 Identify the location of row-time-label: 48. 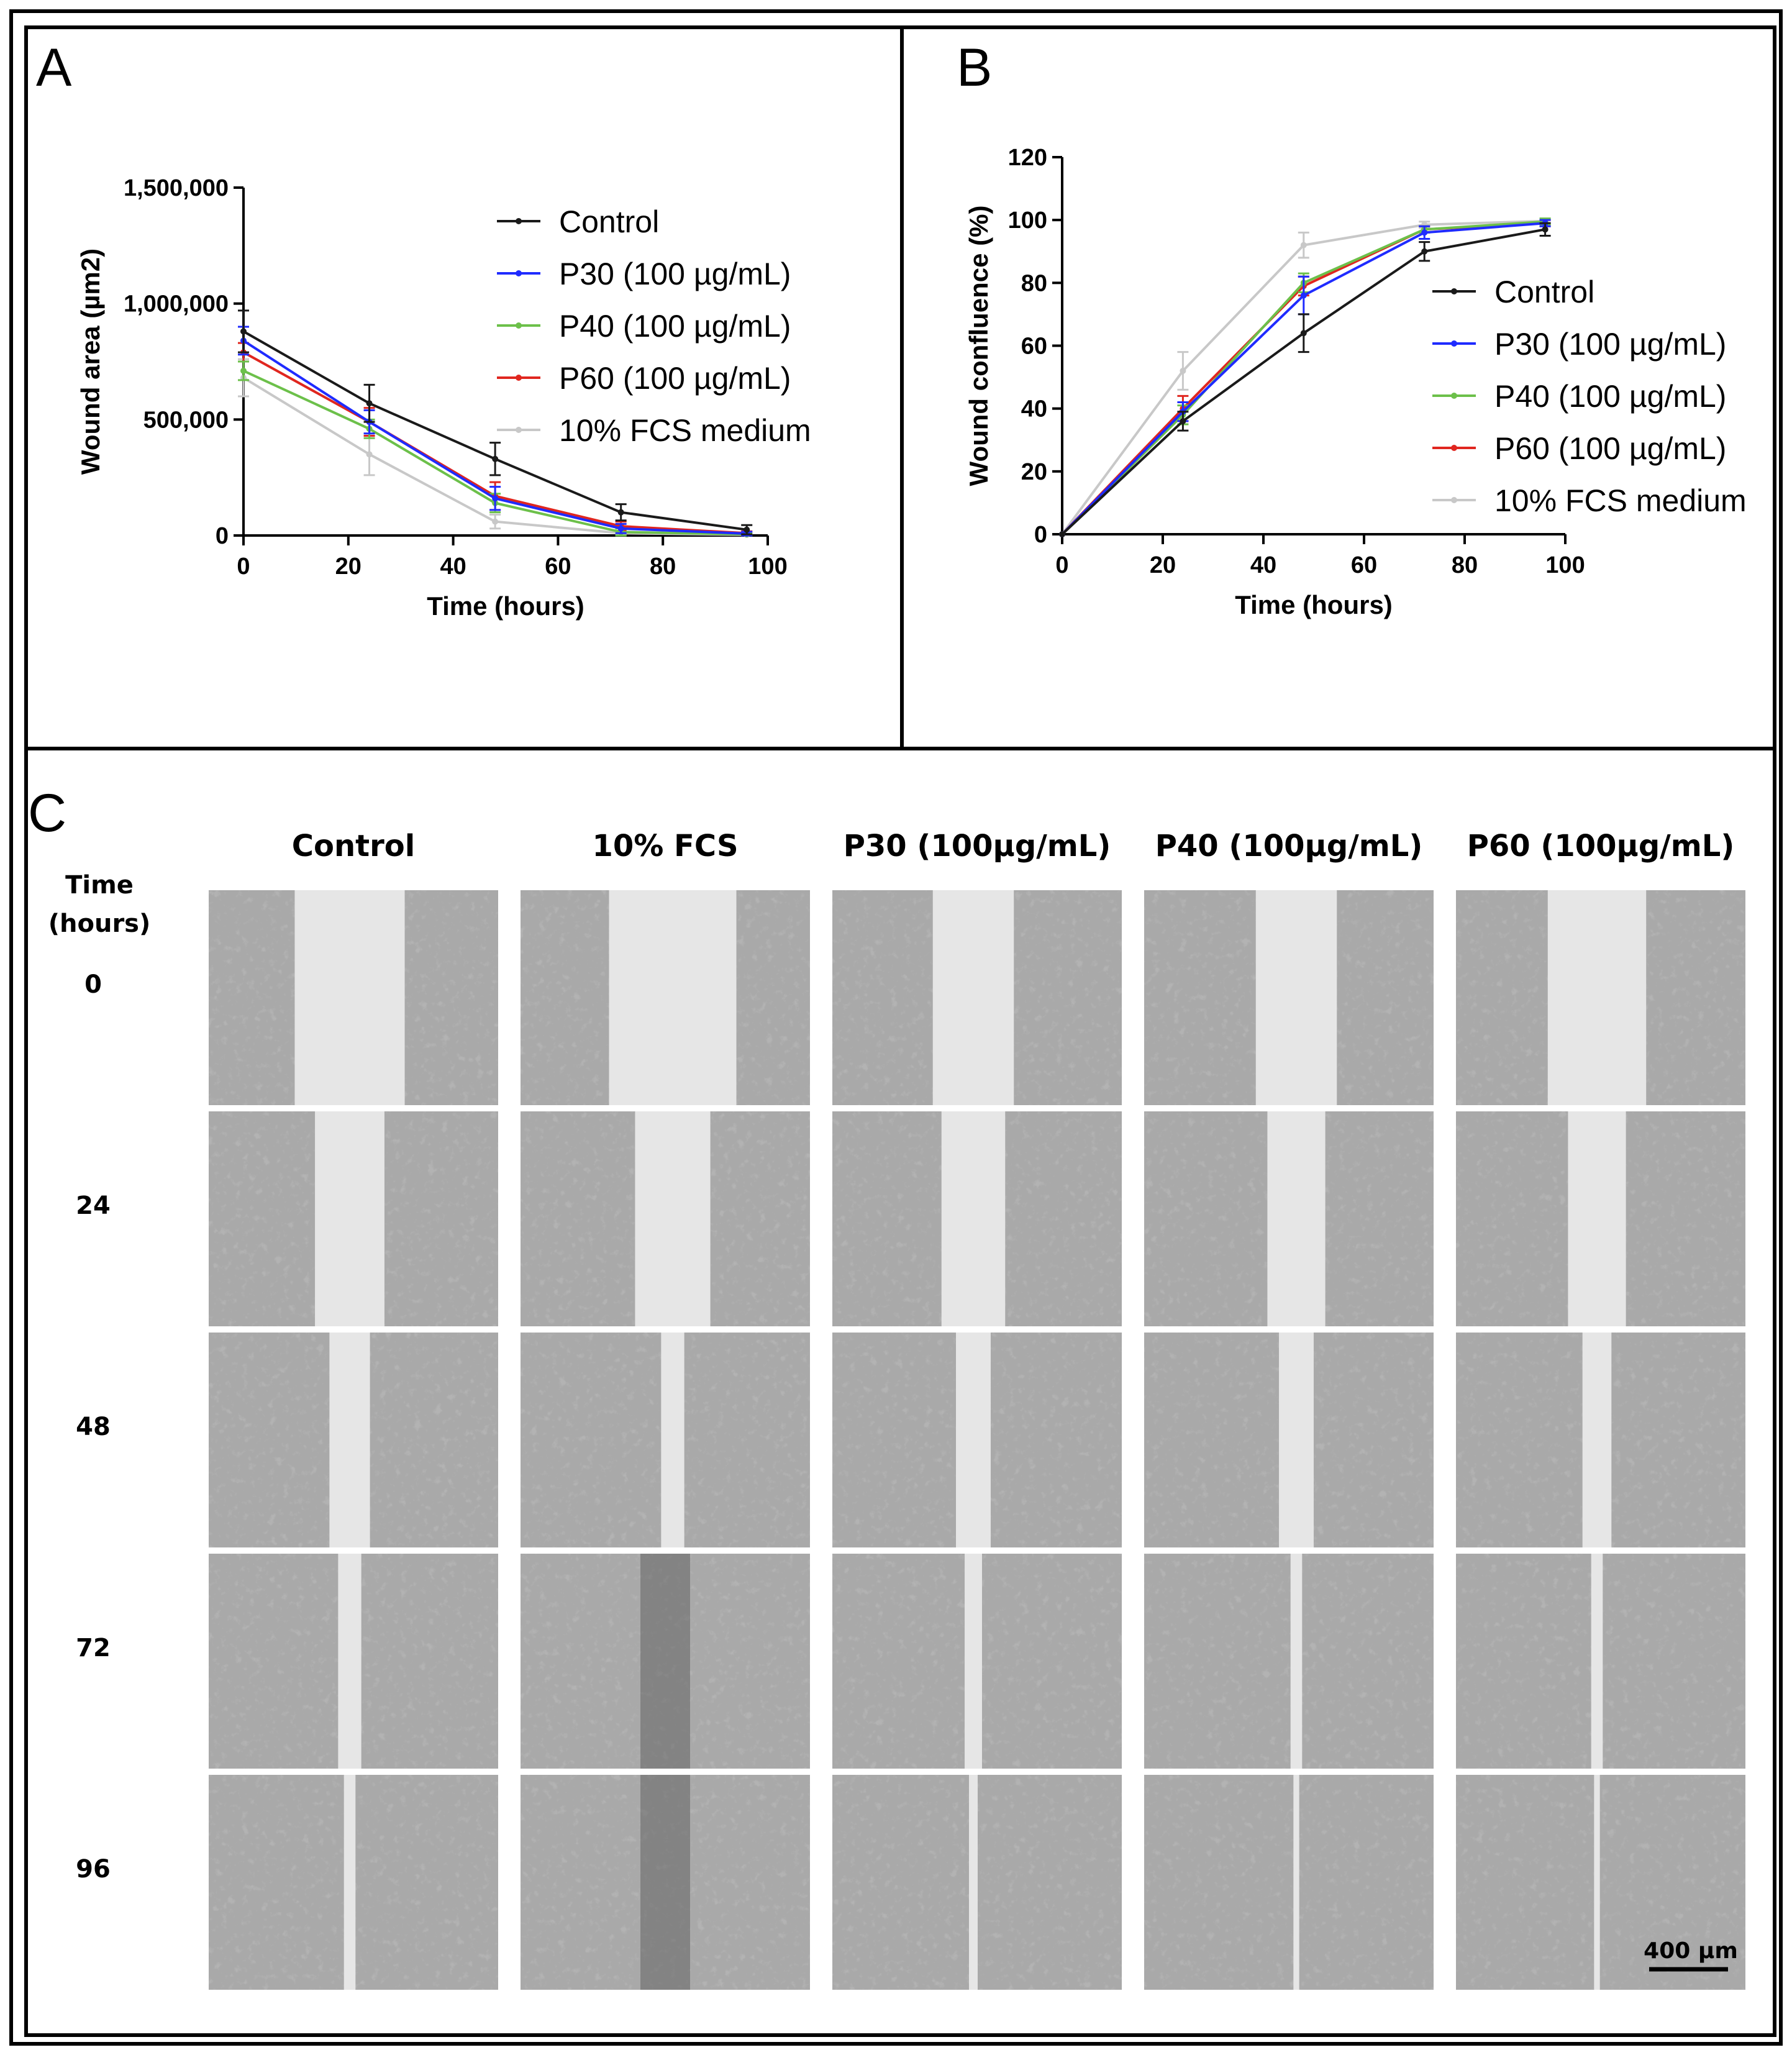
(93, 1427).